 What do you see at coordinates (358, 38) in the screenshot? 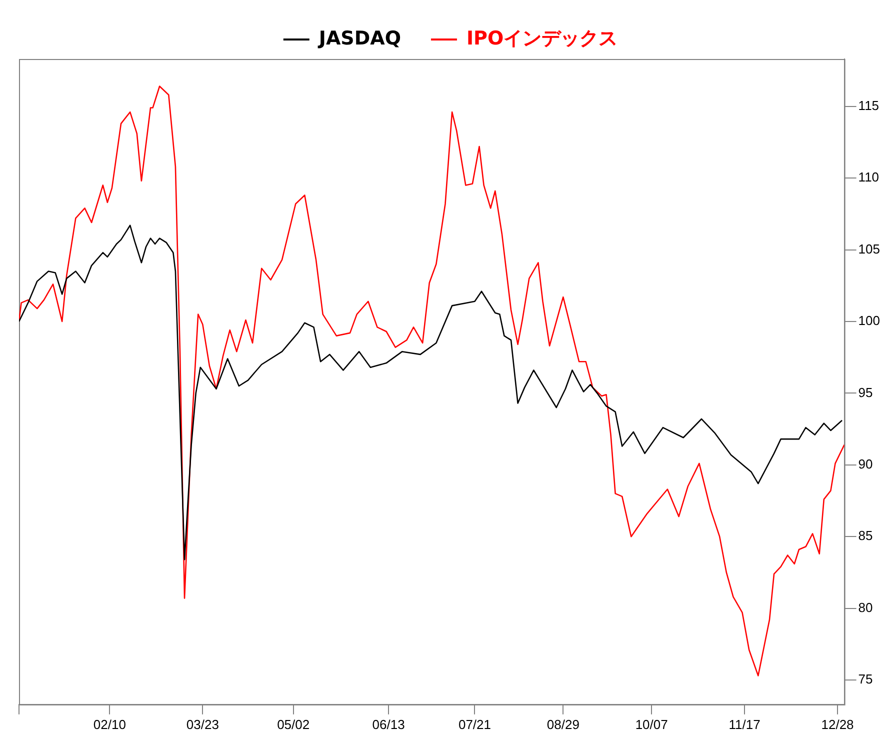
I see `legend-label: JASDAQ` at bounding box center [358, 38].